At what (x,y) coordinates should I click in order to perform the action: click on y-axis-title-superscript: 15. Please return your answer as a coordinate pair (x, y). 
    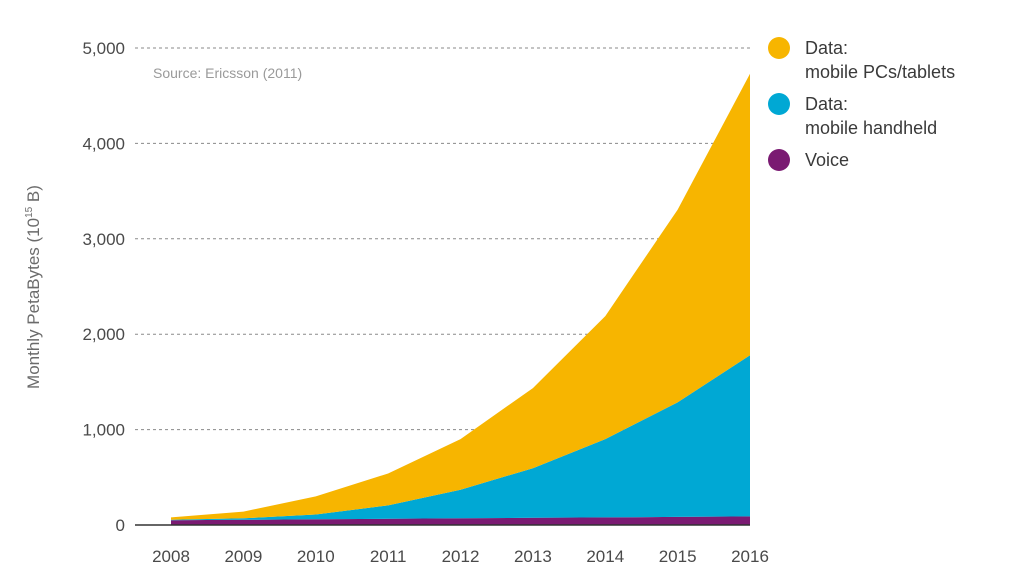
    Looking at the image, I should click on (29, 212).